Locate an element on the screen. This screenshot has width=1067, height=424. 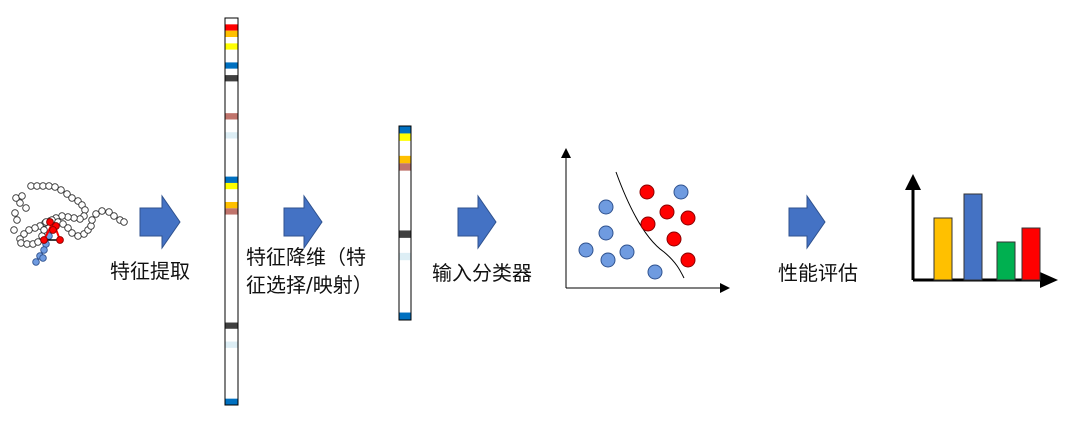
step-label-reduce-line2: 征选择/映射） is located at coordinates (309, 285).